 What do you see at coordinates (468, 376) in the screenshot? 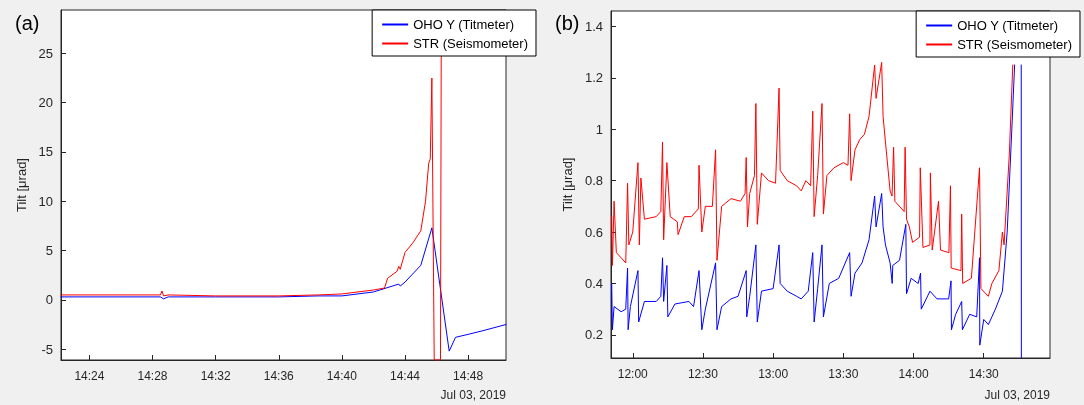
I see `x-tick-label: 14:48` at bounding box center [468, 376].